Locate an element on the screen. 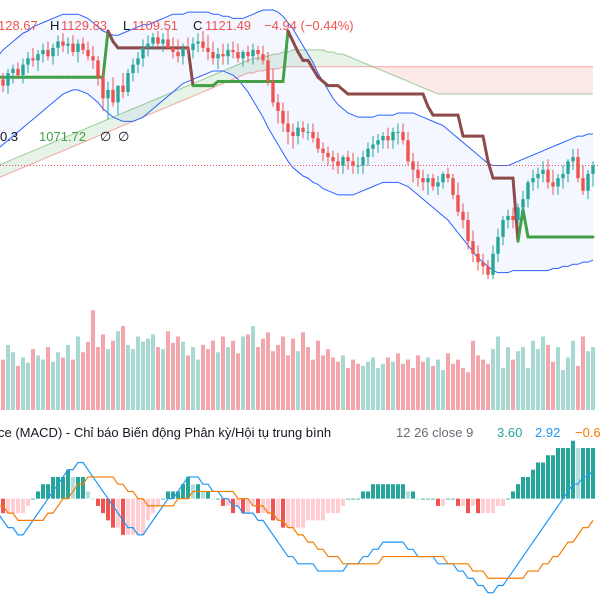  high-prefix: H is located at coordinates (54, 25).